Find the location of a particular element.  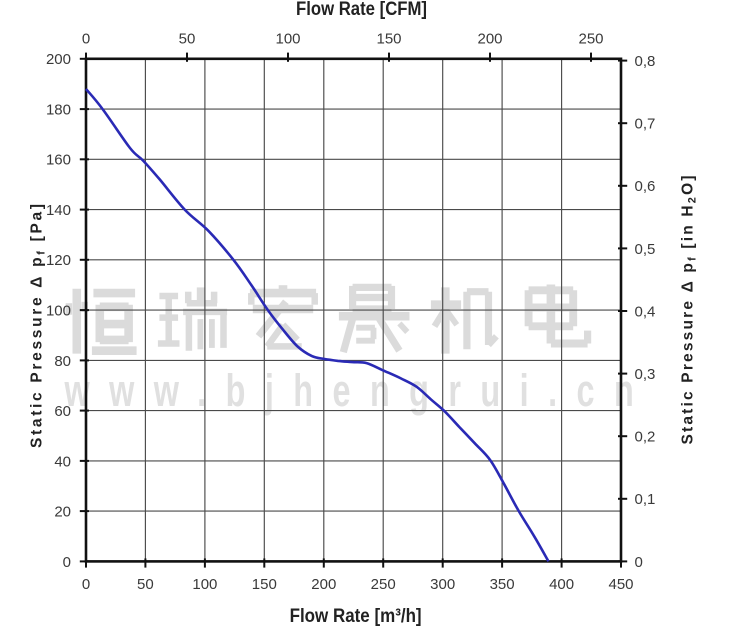

svg-text: 0,4 is located at coordinates (645, 311).